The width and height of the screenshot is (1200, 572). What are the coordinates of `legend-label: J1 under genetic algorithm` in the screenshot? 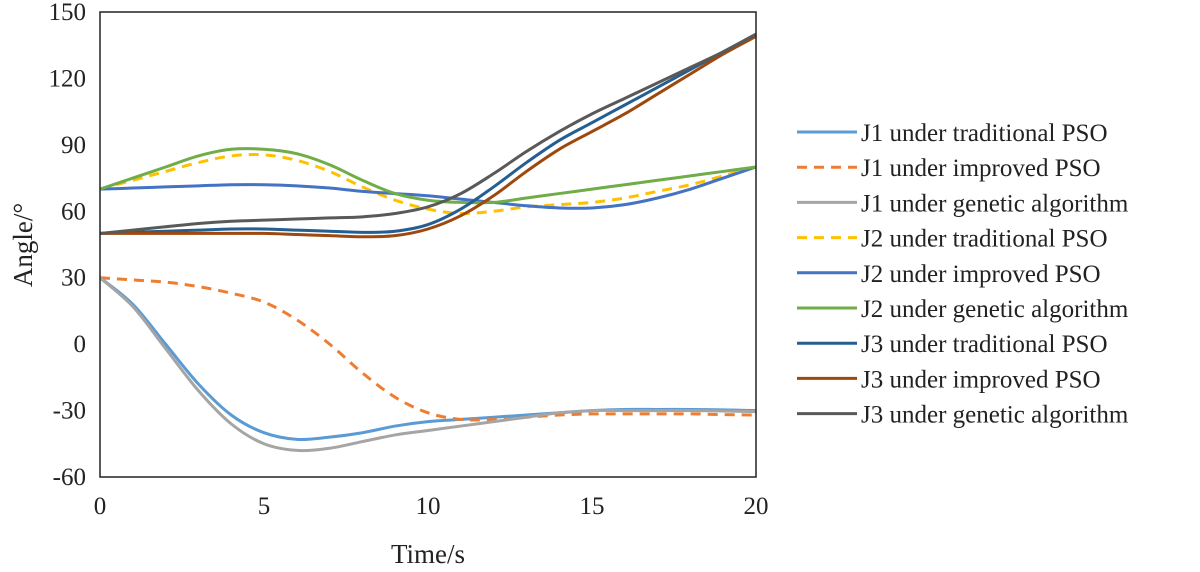 It's located at (995, 203).